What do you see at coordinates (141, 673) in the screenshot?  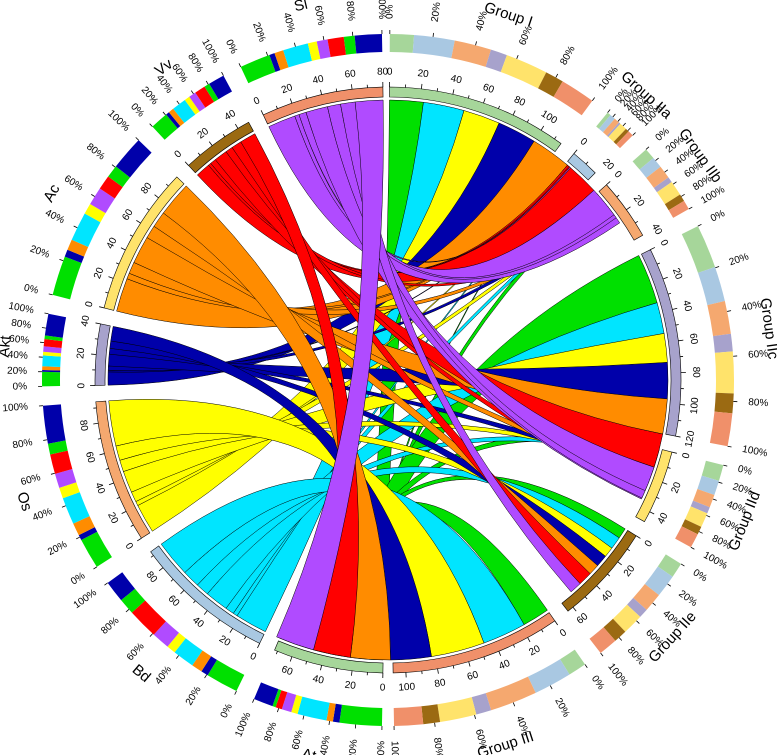 I see `species-label-bd: Bd` at bounding box center [141, 673].